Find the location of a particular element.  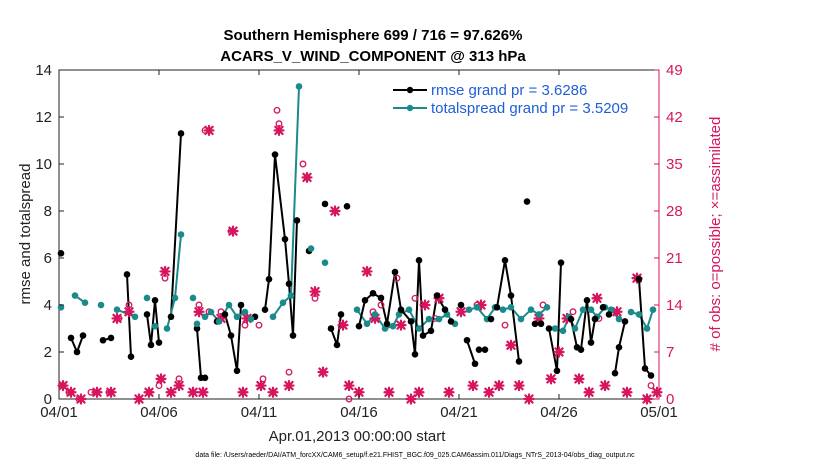

y-right-tick-label: 21 is located at coordinates (674, 258).